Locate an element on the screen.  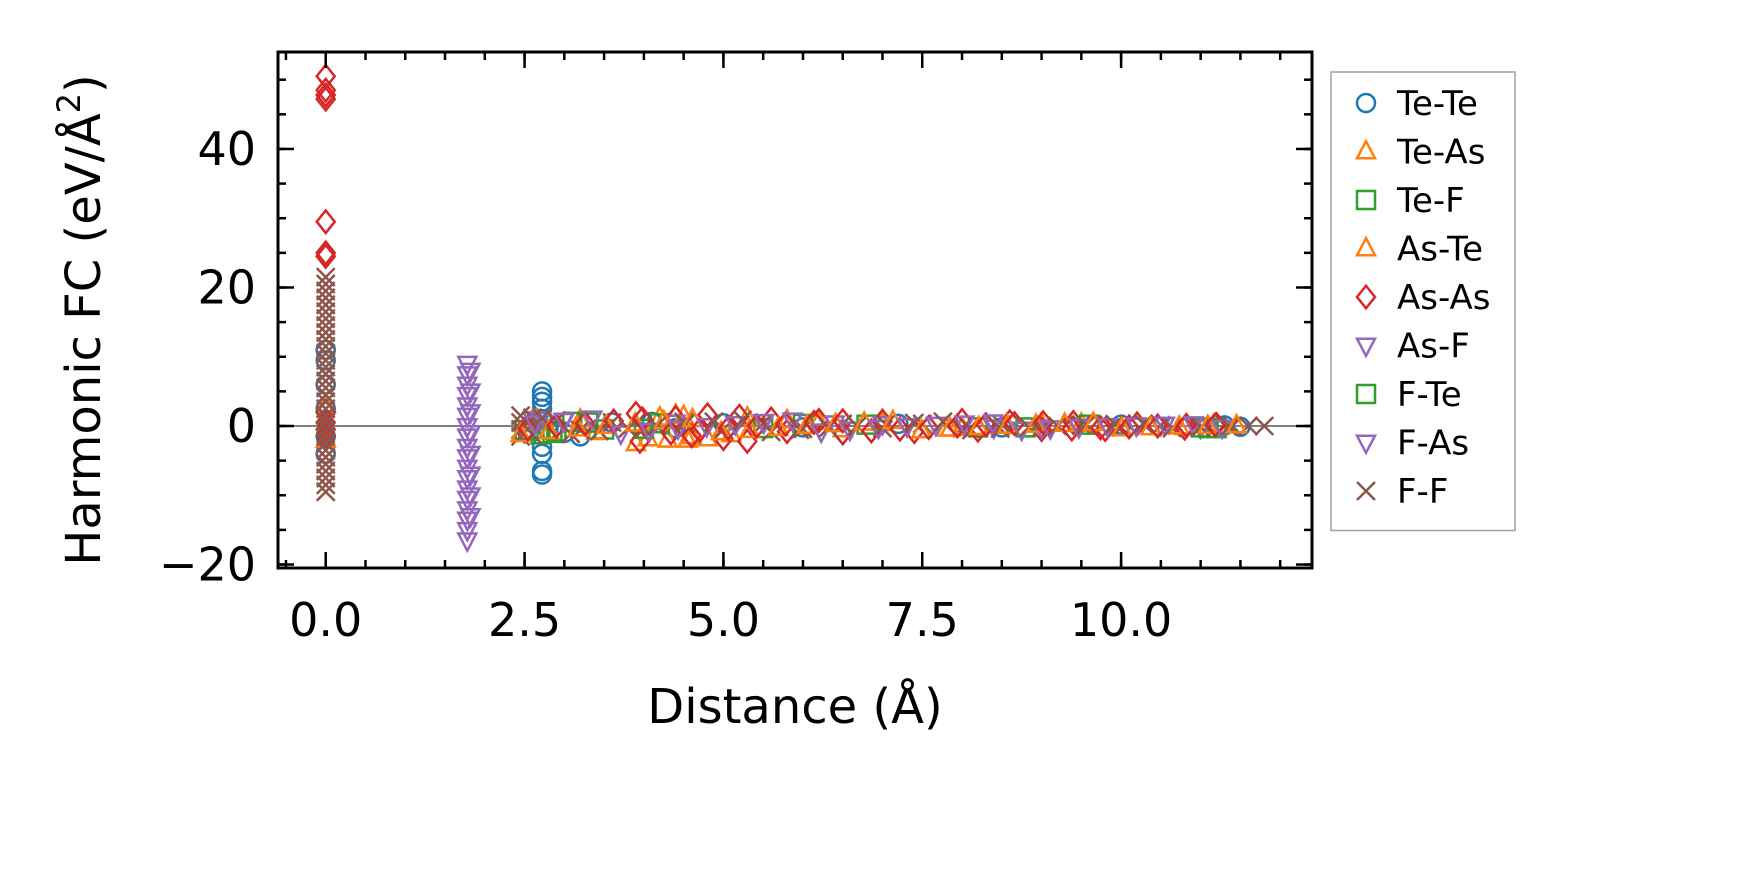
legend-label: Te-F is located at coordinates (1430, 201).